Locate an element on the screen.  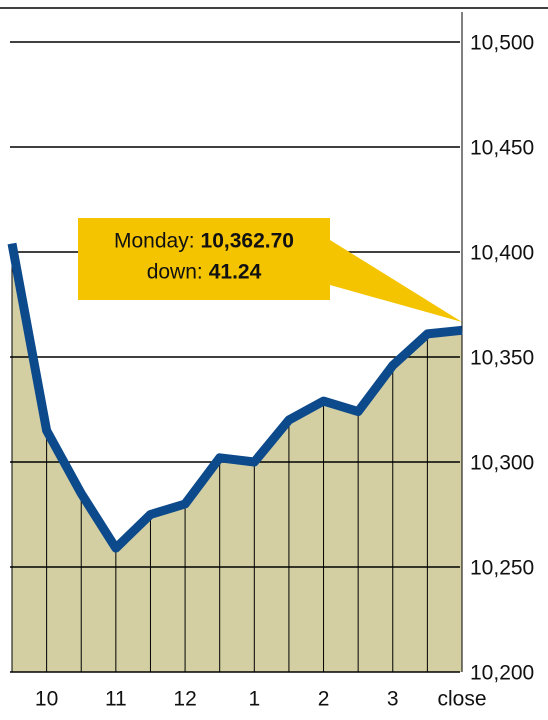
y-tick-label: 10,300 is located at coordinates (502, 463).